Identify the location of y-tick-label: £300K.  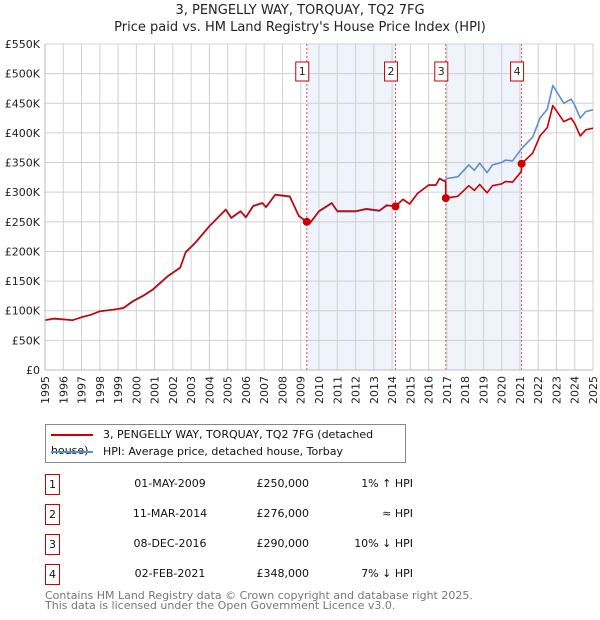
(23, 192).